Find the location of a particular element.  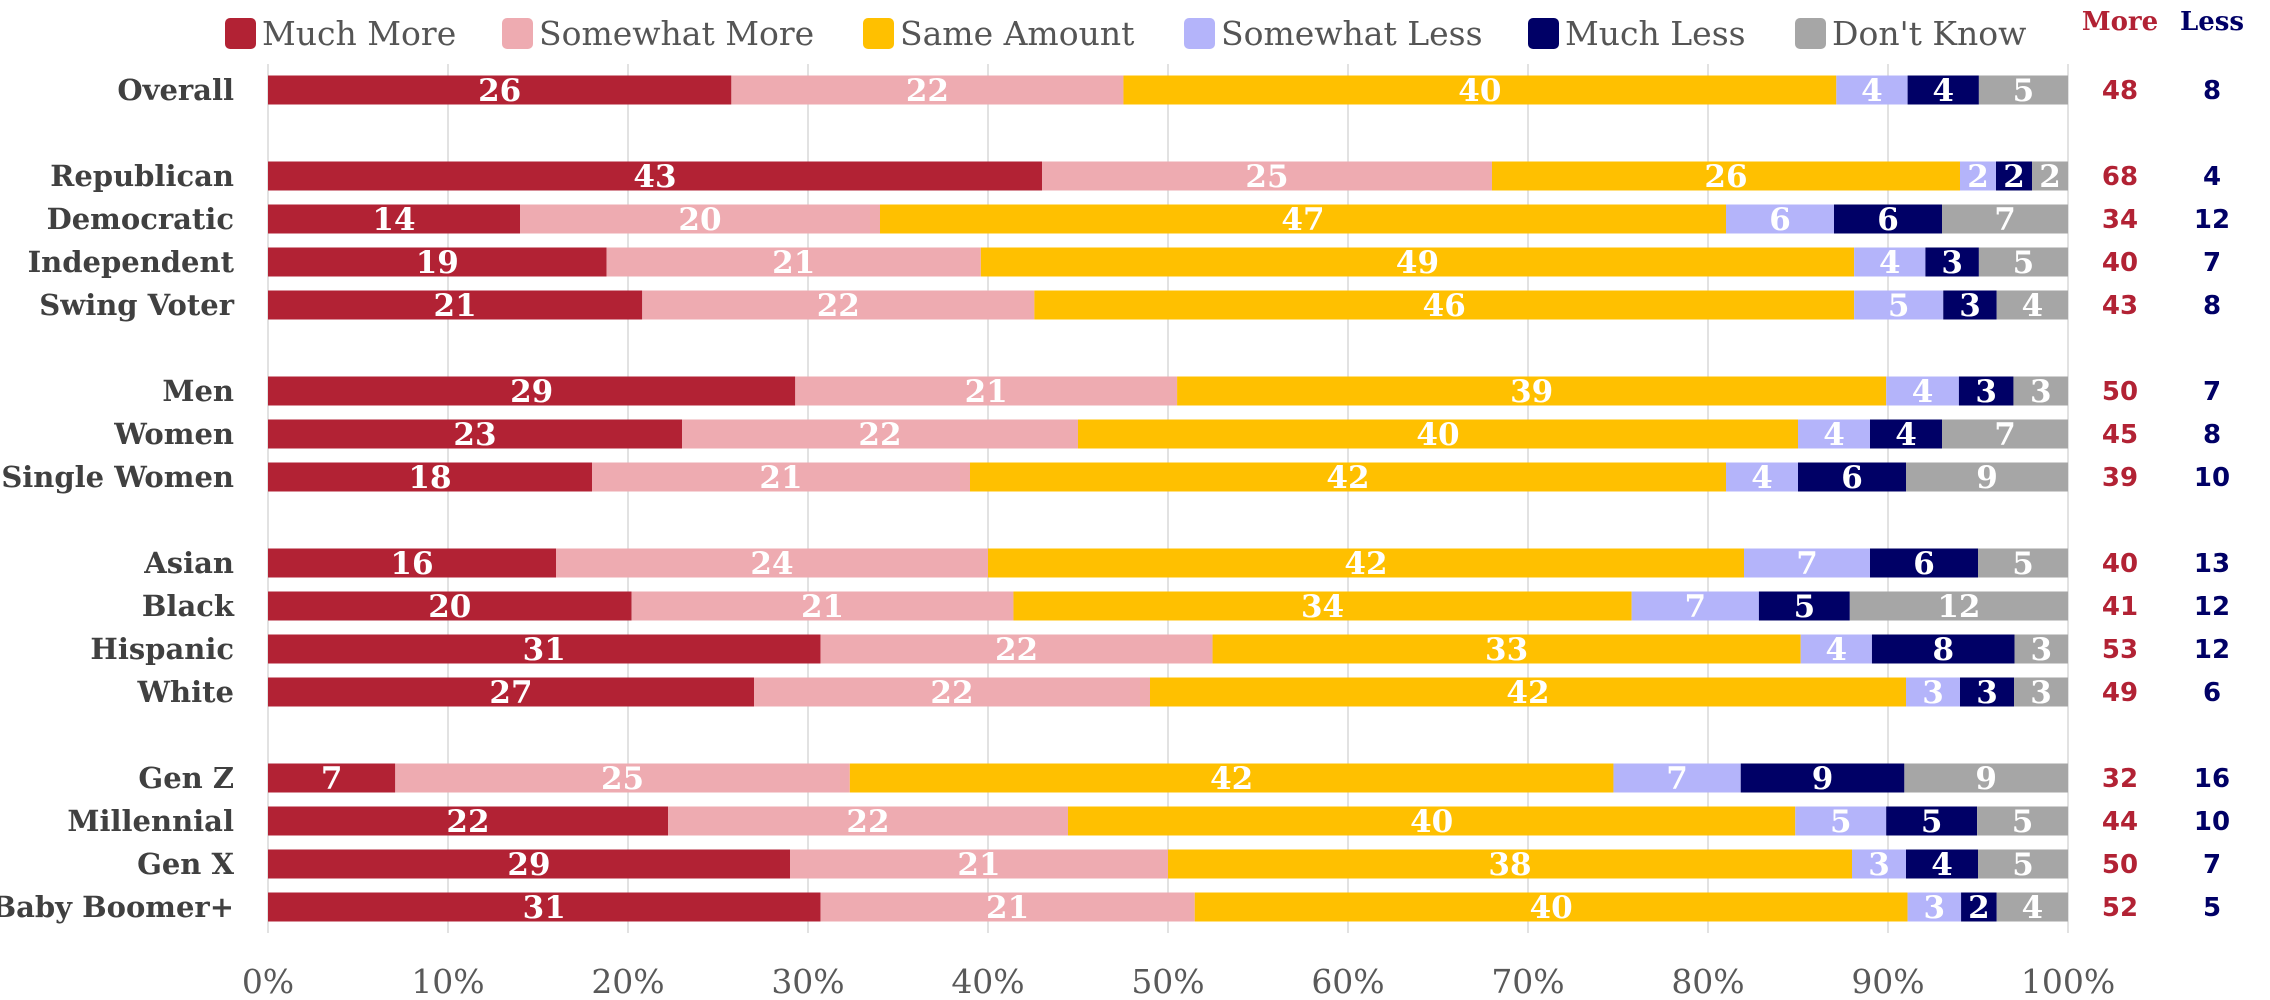

bar-somewhat-less-swing-voter is located at coordinates (1899, 305).